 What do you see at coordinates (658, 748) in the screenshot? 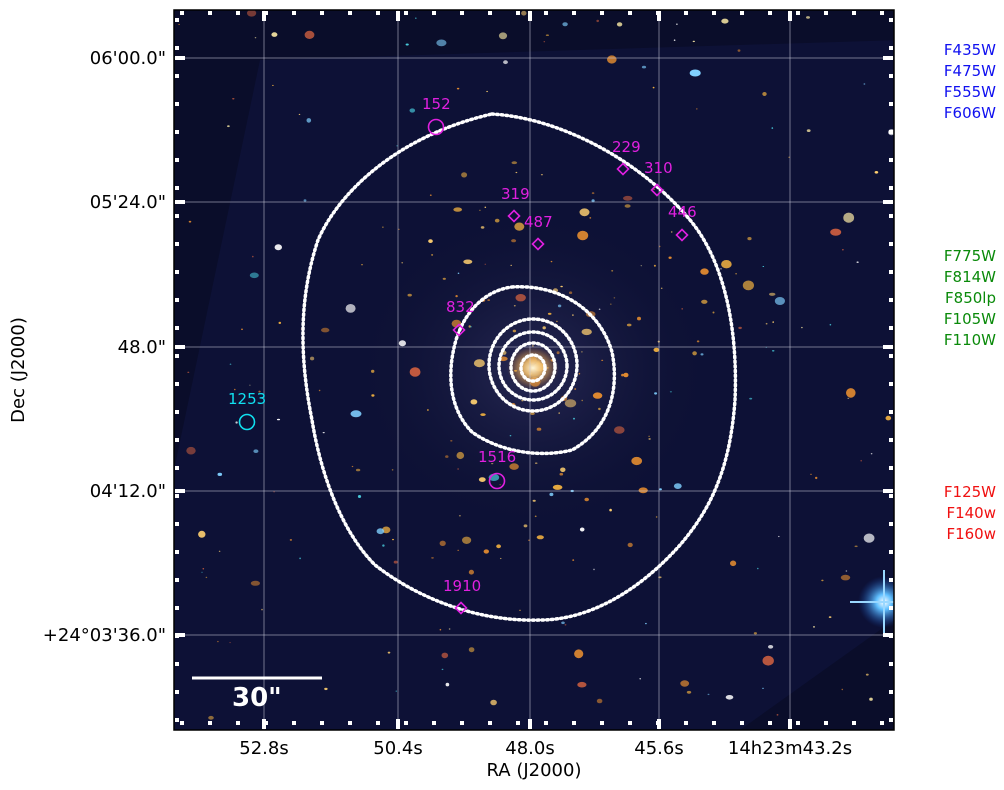
I see `x-tick-label: 45.6s` at bounding box center [658, 748].